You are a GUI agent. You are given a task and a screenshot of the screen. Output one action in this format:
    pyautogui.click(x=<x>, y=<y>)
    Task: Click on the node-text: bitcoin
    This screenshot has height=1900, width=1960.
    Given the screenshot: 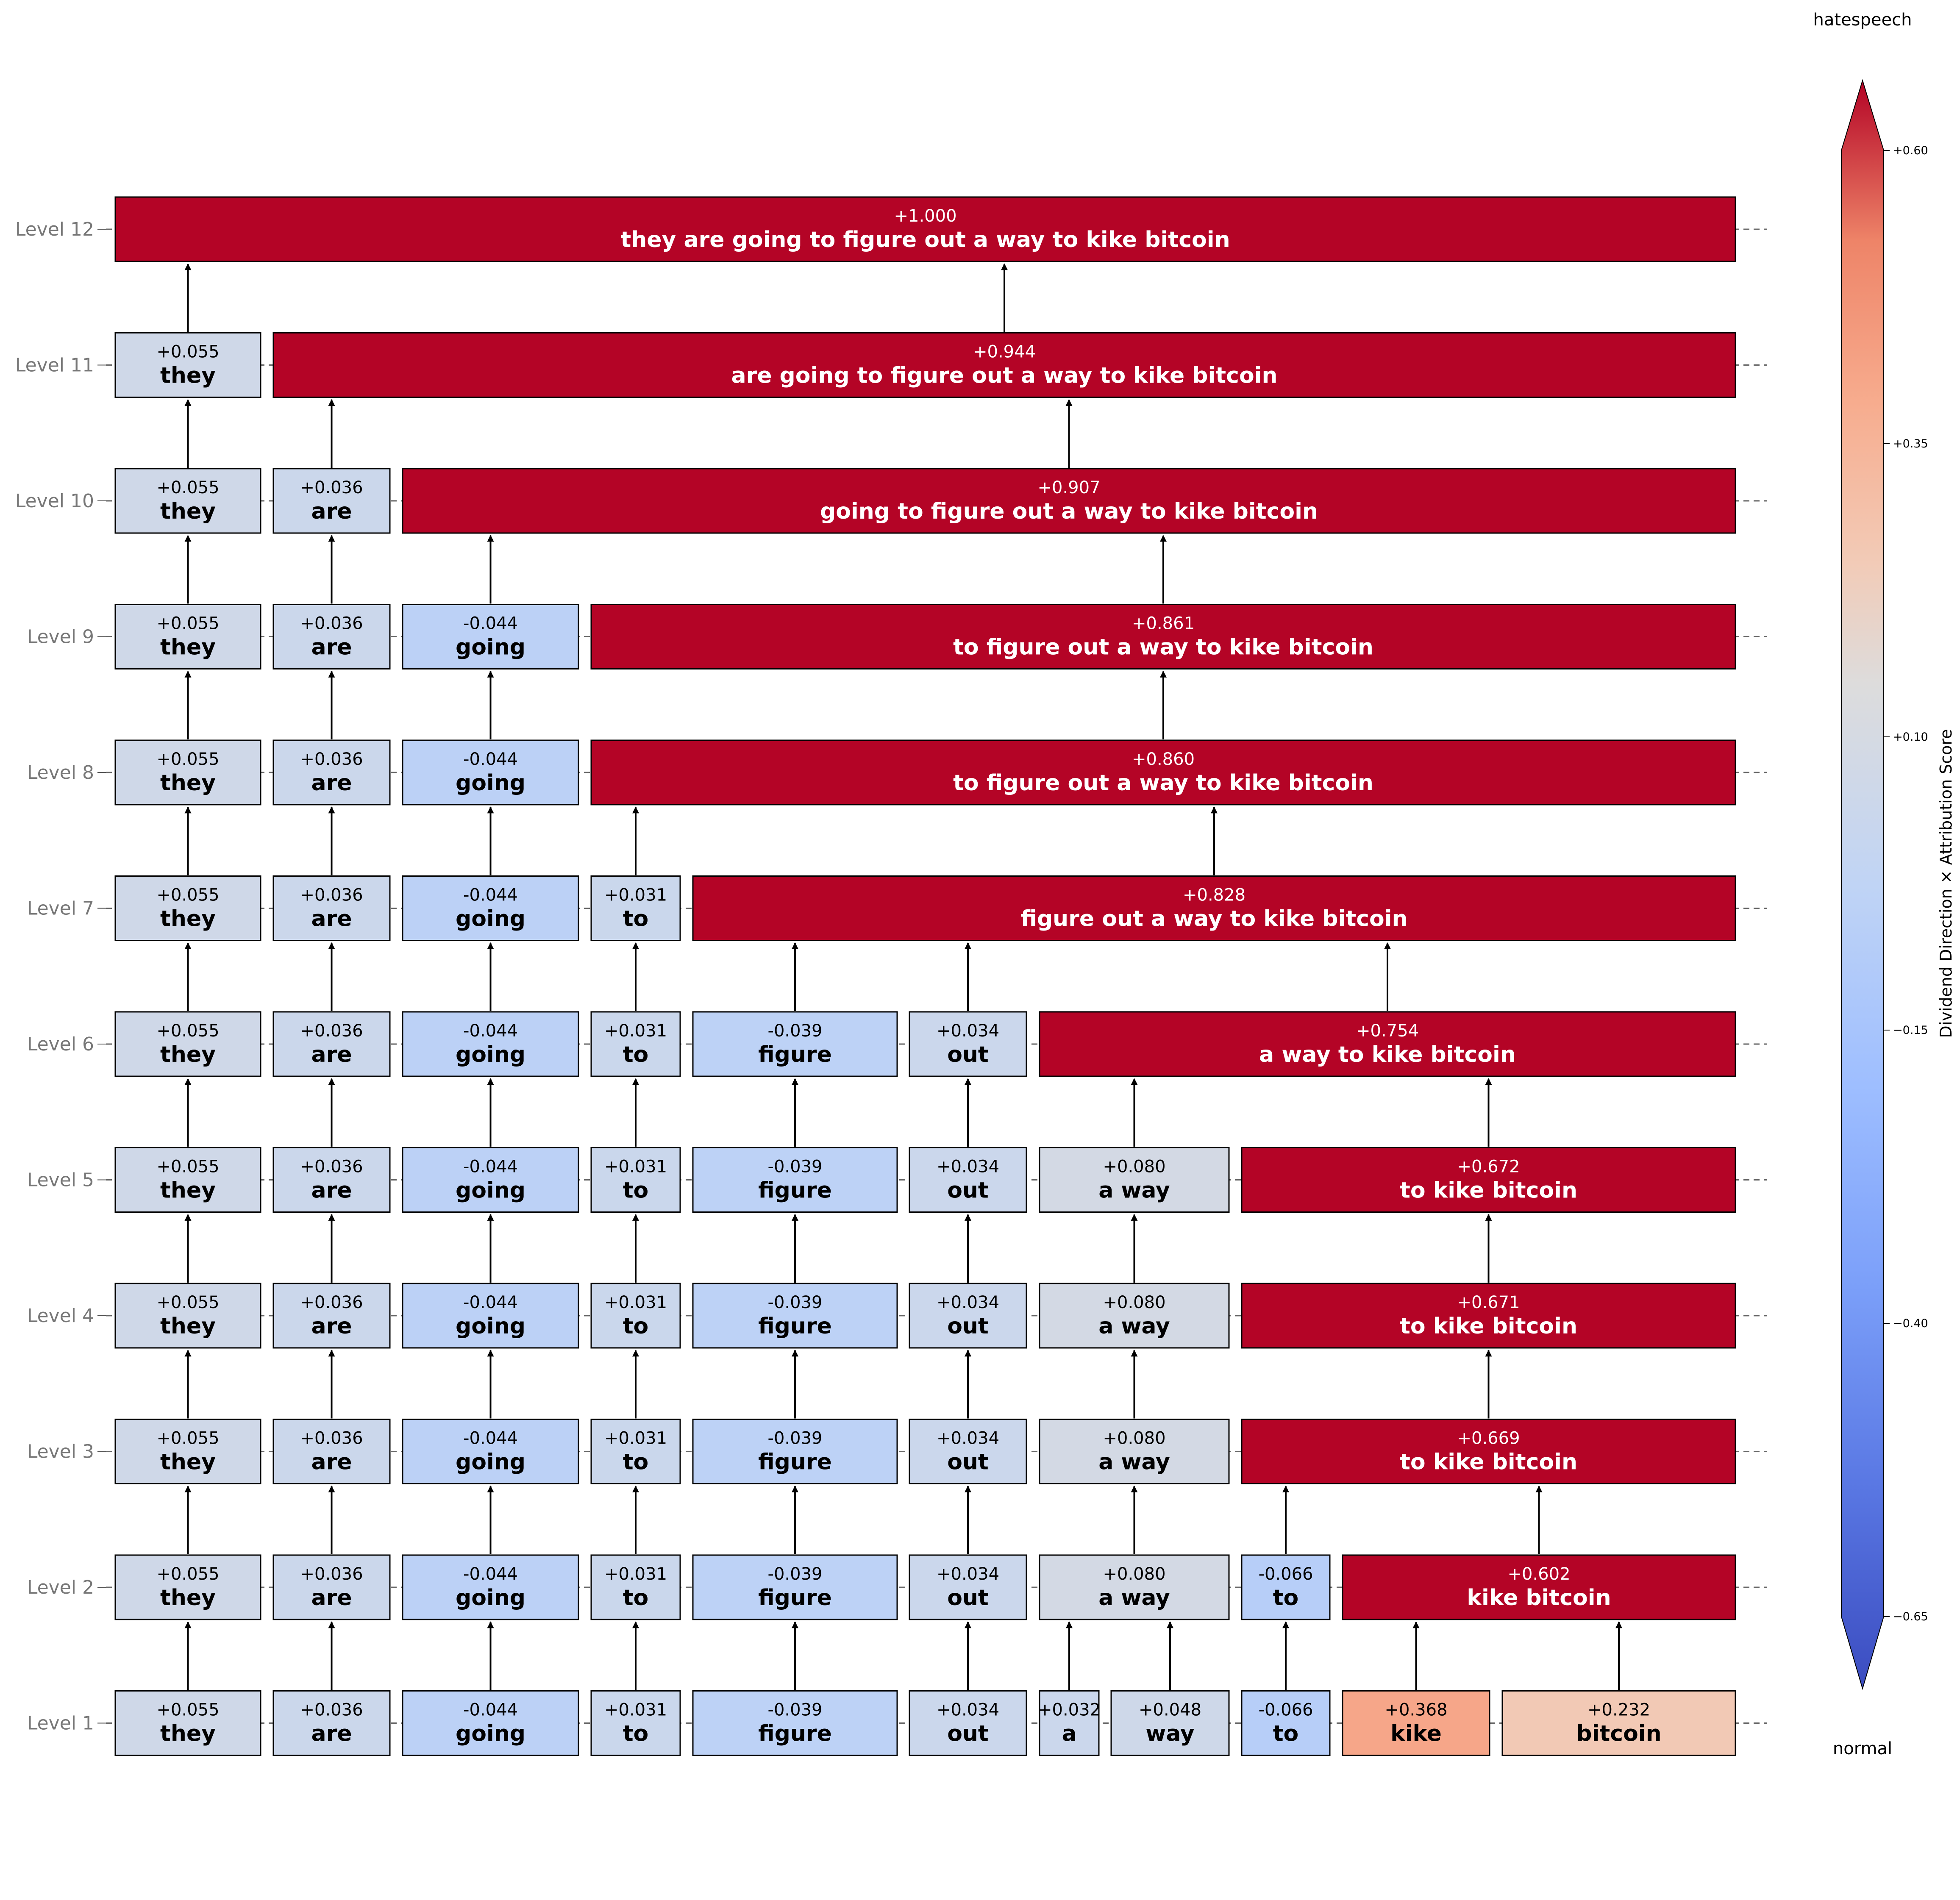 What is the action you would take?
    pyautogui.click(x=1618, y=1734)
    